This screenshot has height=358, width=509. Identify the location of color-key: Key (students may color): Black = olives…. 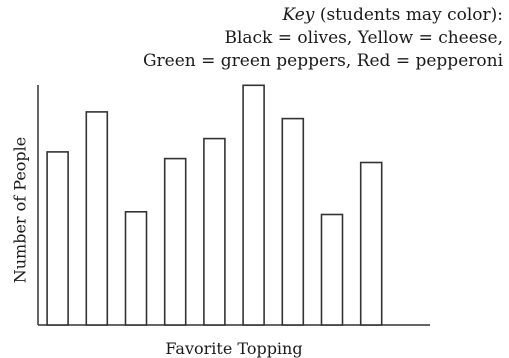
(323, 38).